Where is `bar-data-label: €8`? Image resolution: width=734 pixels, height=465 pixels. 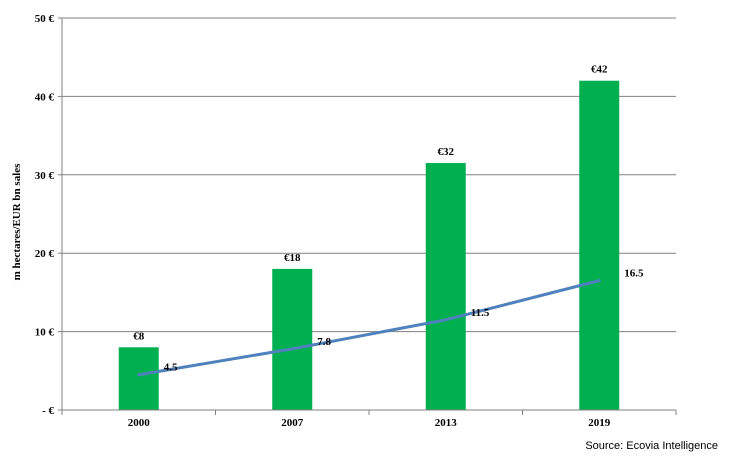 bar-data-label: €8 is located at coordinates (139, 336).